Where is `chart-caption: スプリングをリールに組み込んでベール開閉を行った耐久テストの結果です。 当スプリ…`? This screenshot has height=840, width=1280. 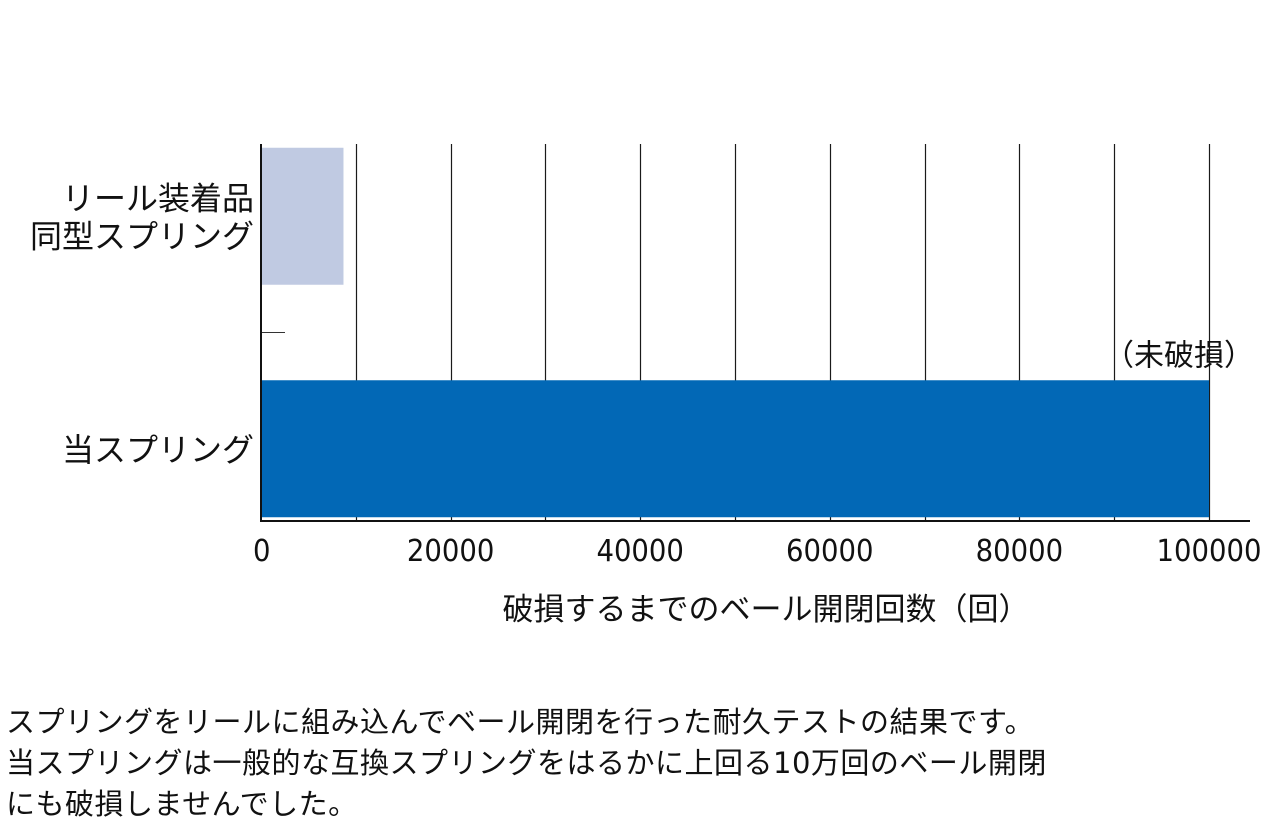 chart-caption: スプリングをリールに組み込んでベール開閉を行った耐久テストの結果です。 当スプリ… is located at coordinates (640, 763).